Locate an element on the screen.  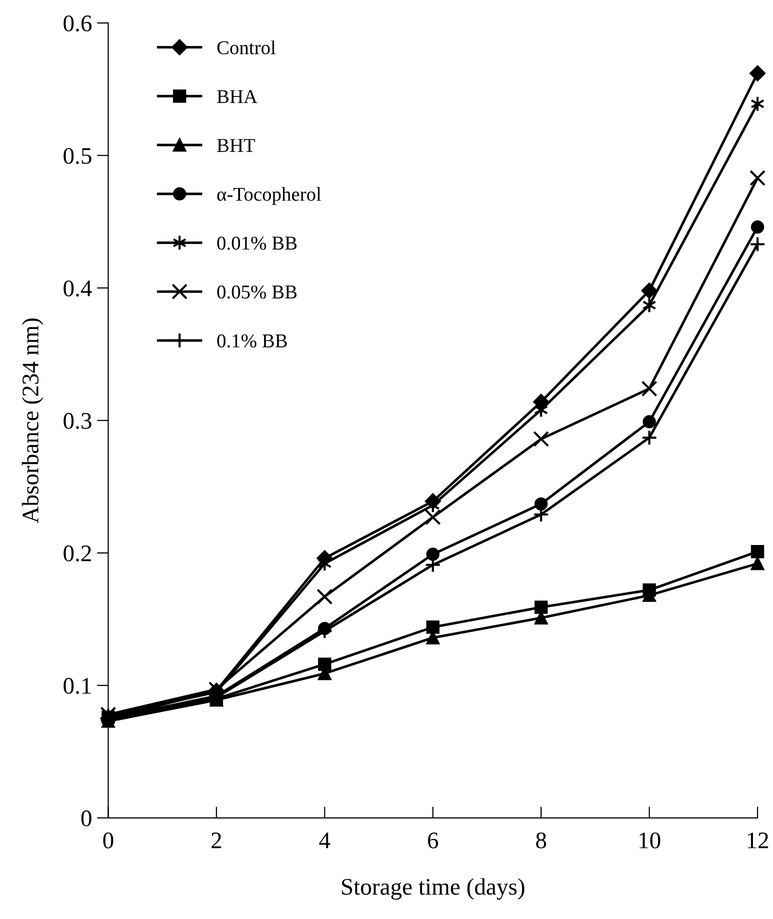
y-tick-label: 0.4 is located at coordinates (78, 288).